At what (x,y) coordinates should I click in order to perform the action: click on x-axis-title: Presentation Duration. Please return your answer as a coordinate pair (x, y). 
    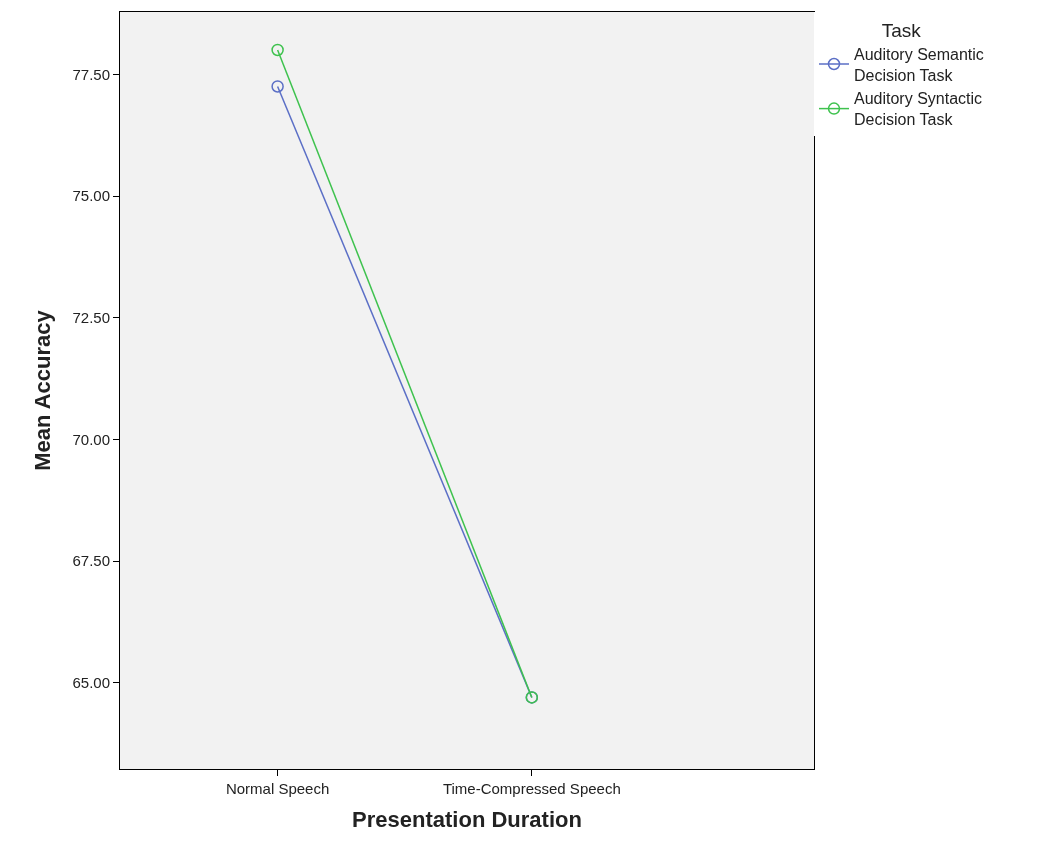
    Looking at the image, I should click on (467, 819).